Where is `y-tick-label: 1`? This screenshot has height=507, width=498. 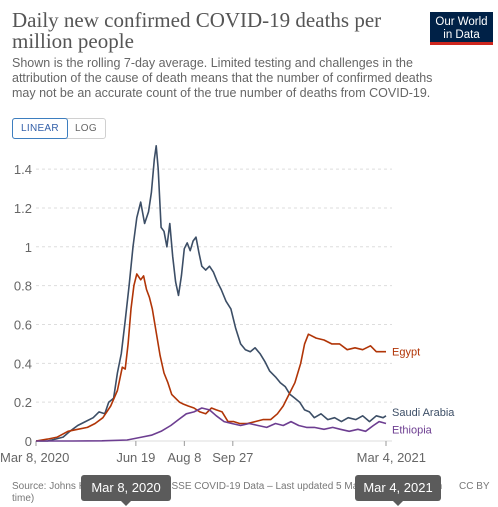 y-tick-label: 1 is located at coordinates (28, 247).